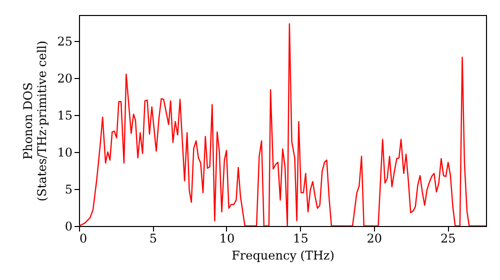  Describe the element at coordinates (64, 152) in the screenshot. I see `y-tick-label: 10` at that location.